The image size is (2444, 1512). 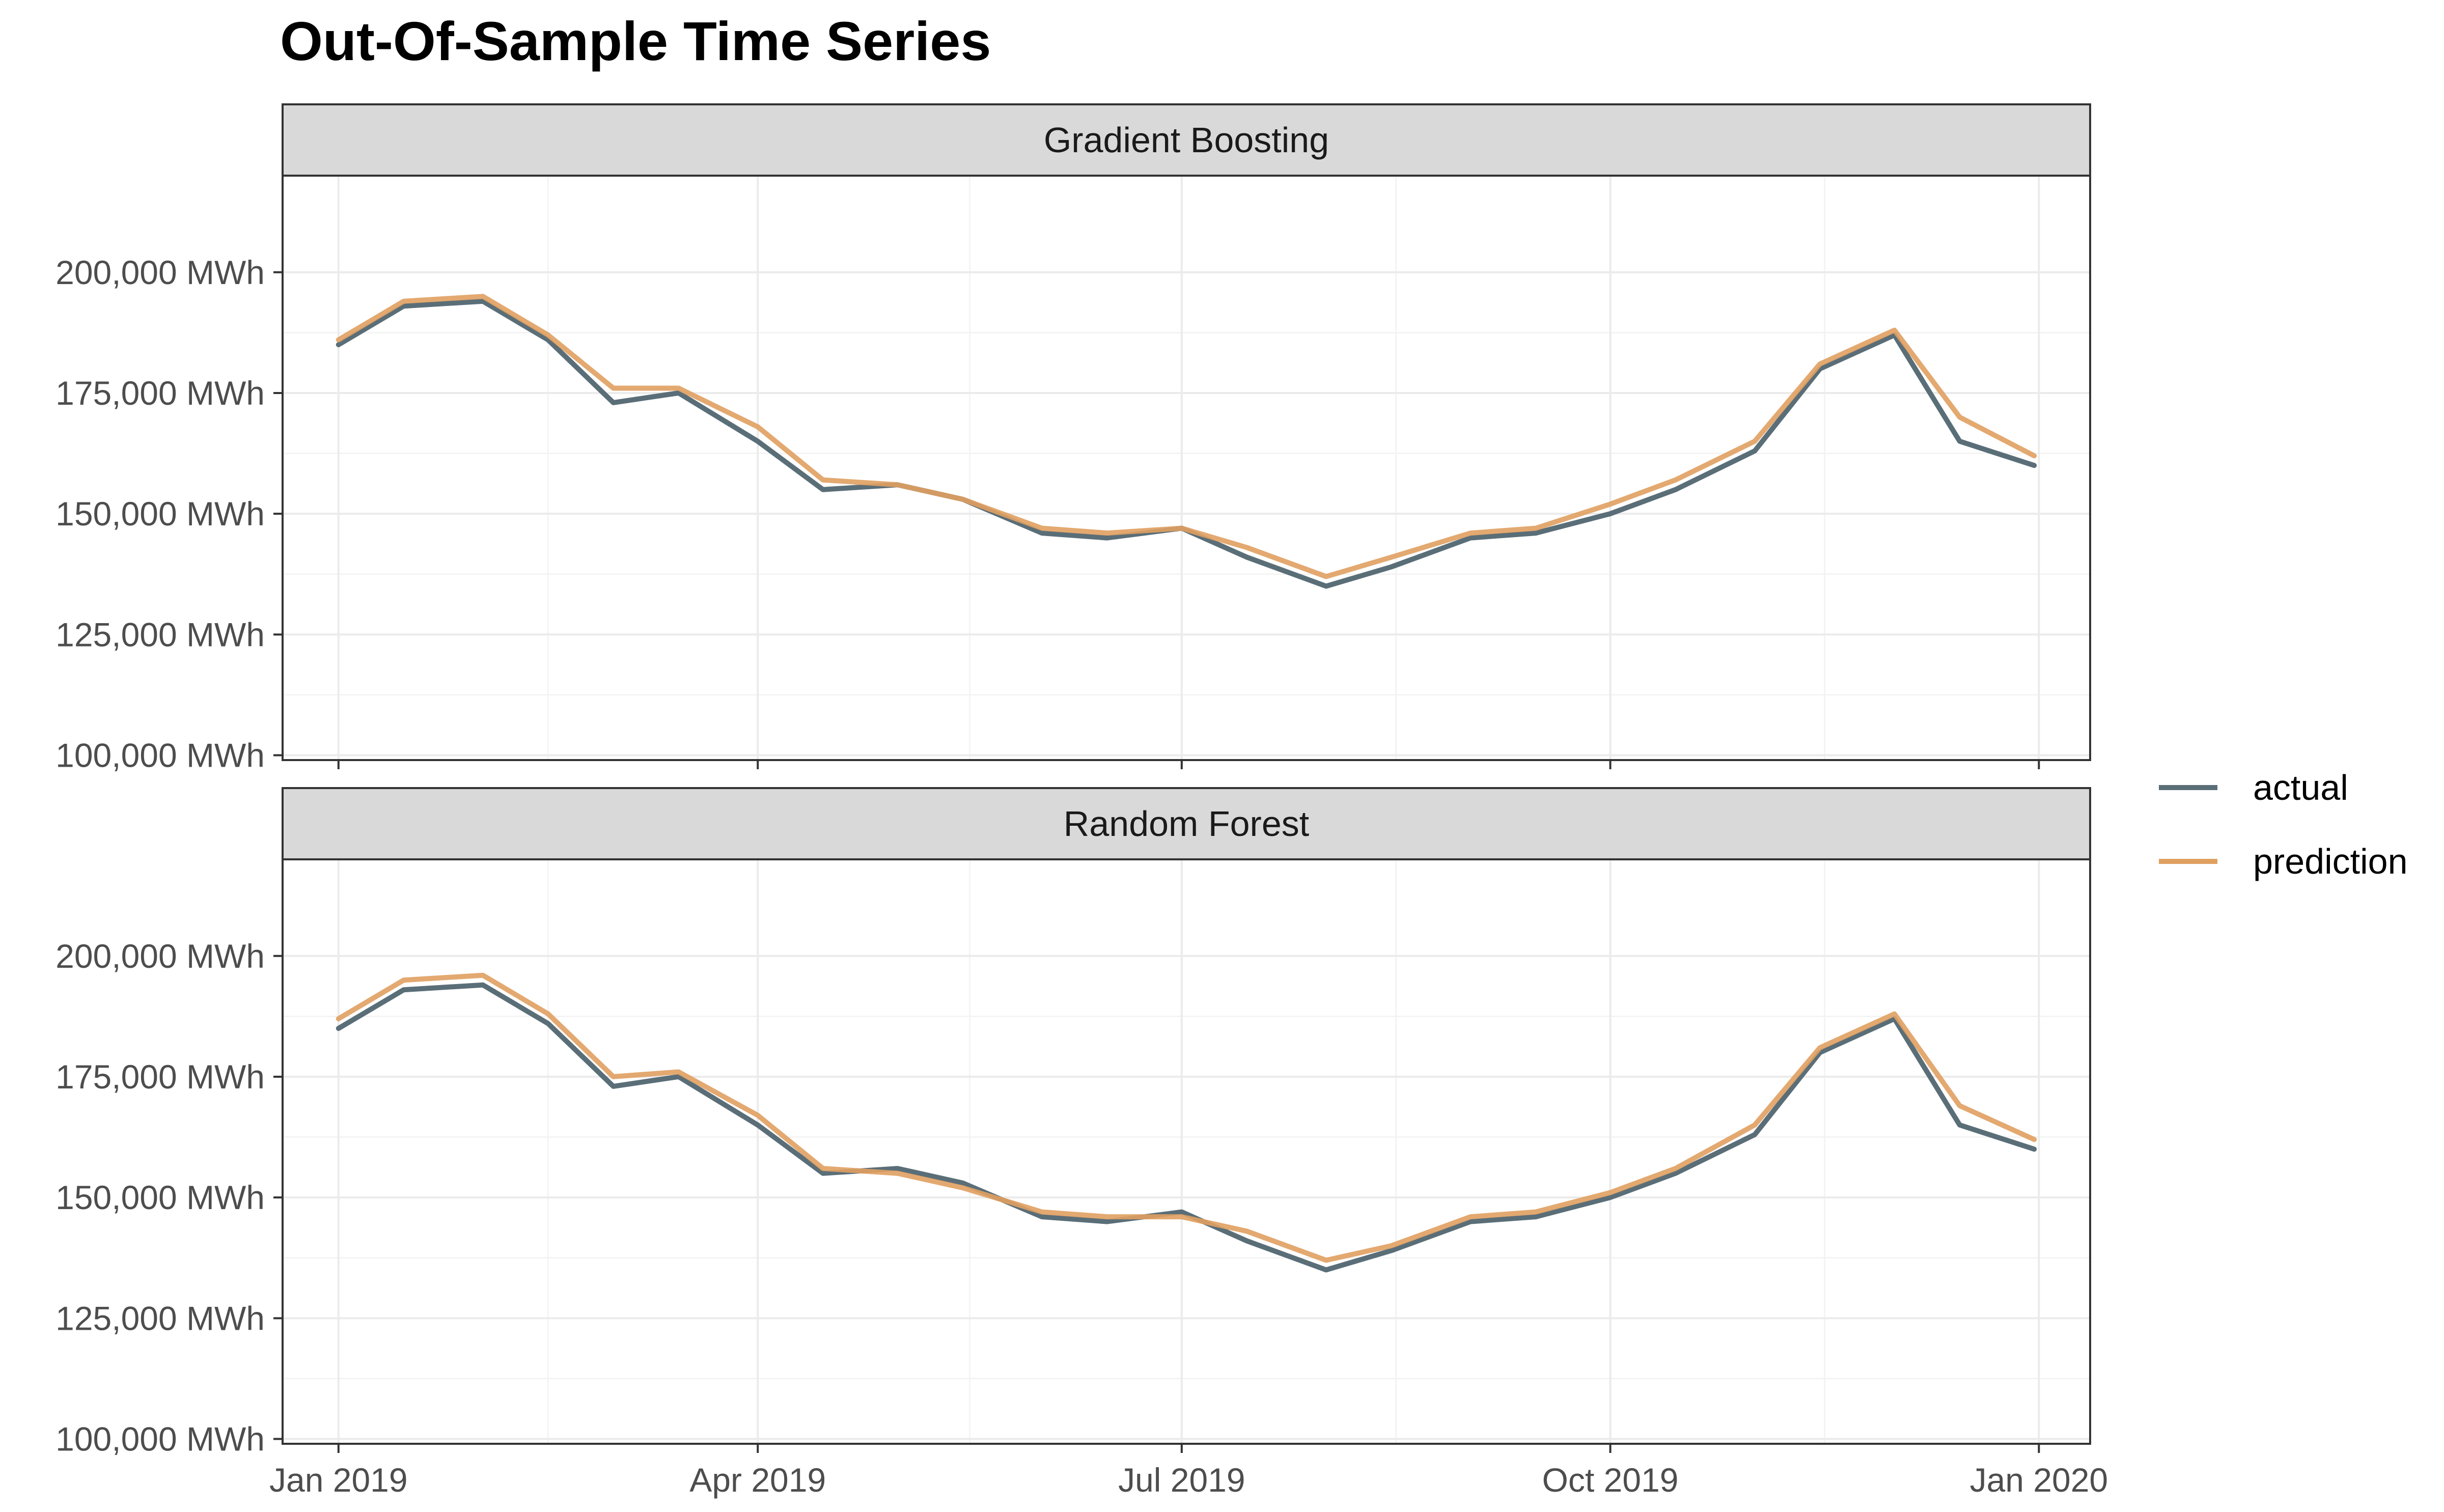 What do you see at coordinates (1610, 1480) in the screenshot?
I see `x-tick-label: Oct 2019` at bounding box center [1610, 1480].